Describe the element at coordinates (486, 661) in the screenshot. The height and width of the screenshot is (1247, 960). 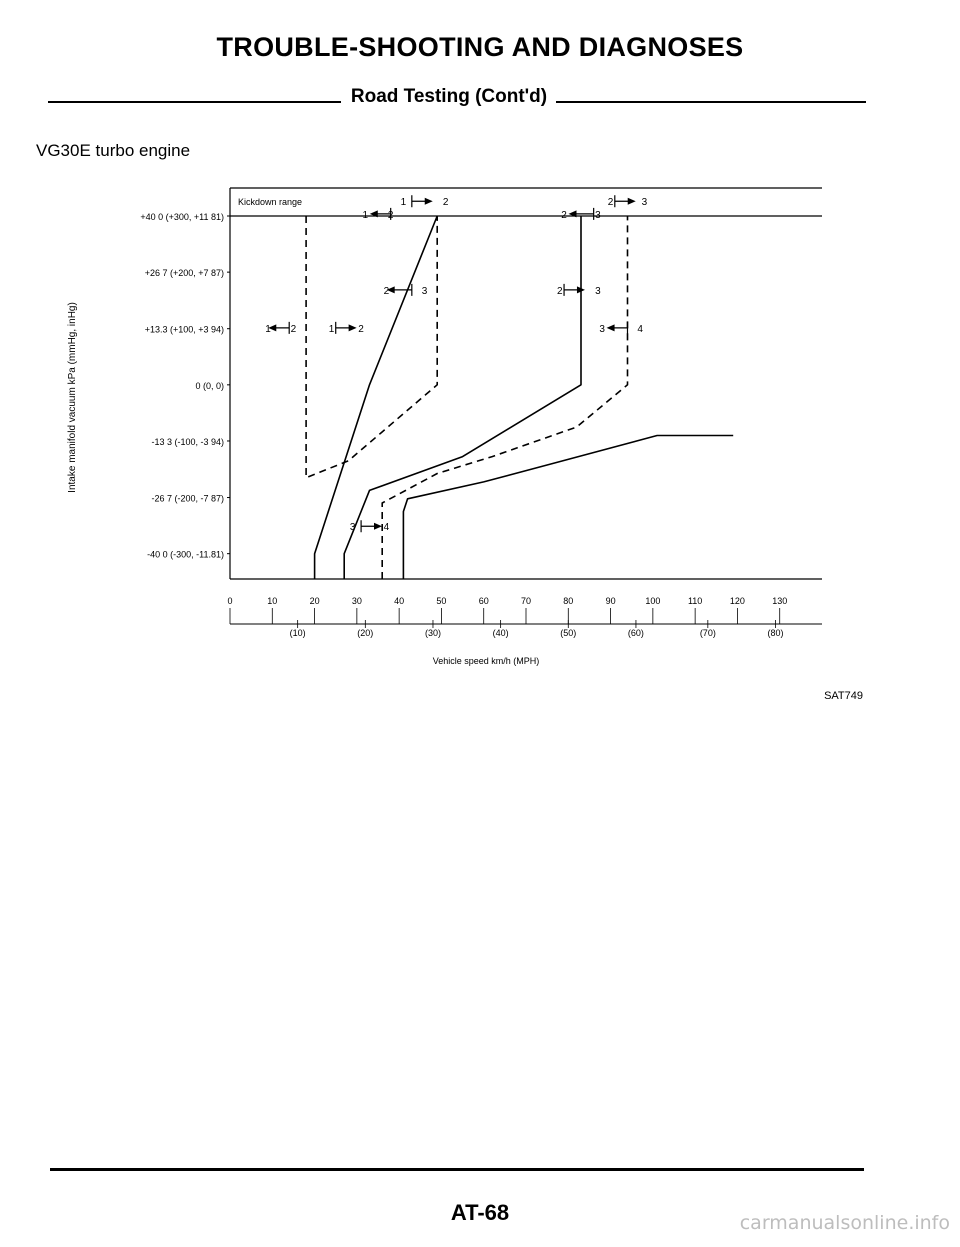
I see `x-axis-title: Vehicle speed km/h (MPH)` at that location.